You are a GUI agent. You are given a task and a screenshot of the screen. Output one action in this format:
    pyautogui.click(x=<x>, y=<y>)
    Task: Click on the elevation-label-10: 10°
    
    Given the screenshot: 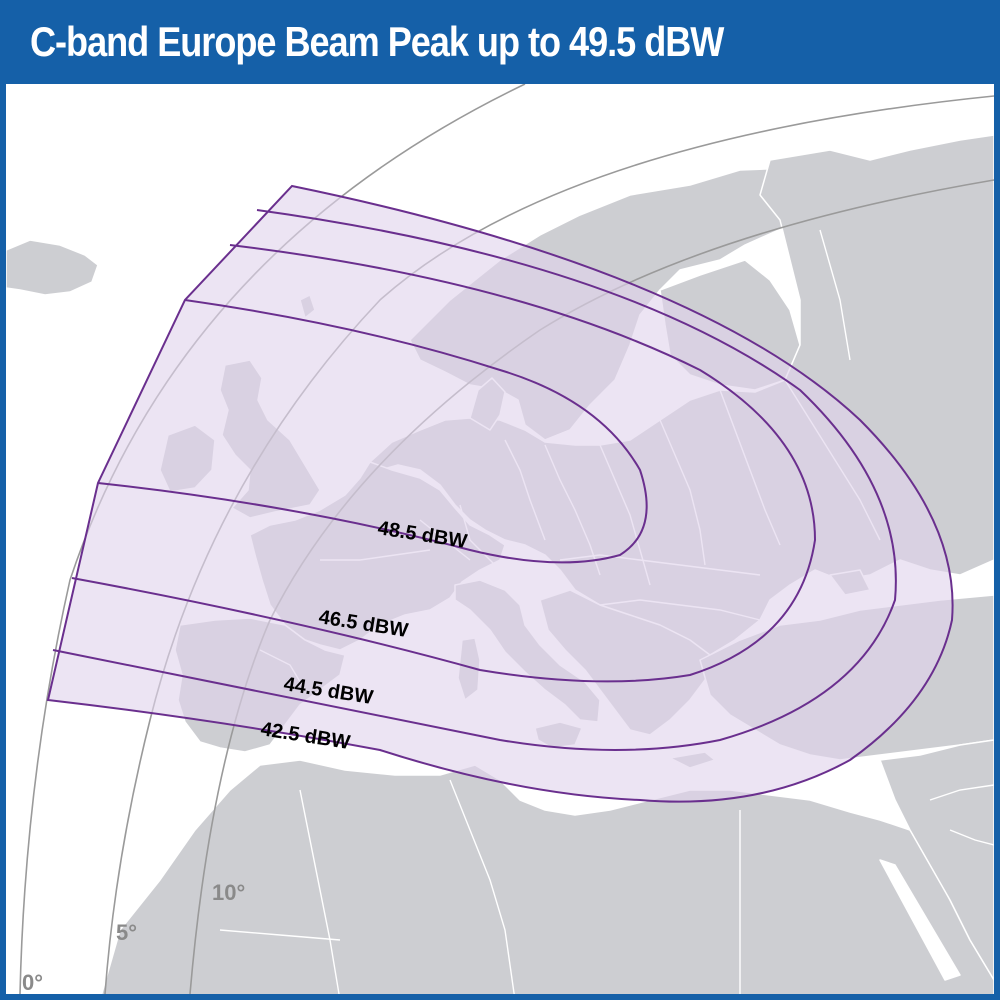 What is the action you would take?
    pyautogui.click(x=228, y=892)
    